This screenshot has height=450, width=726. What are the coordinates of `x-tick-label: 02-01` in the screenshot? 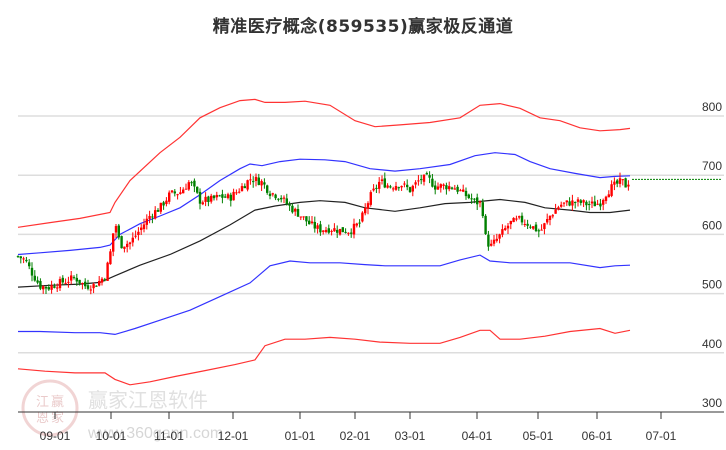 It's located at (355, 436).